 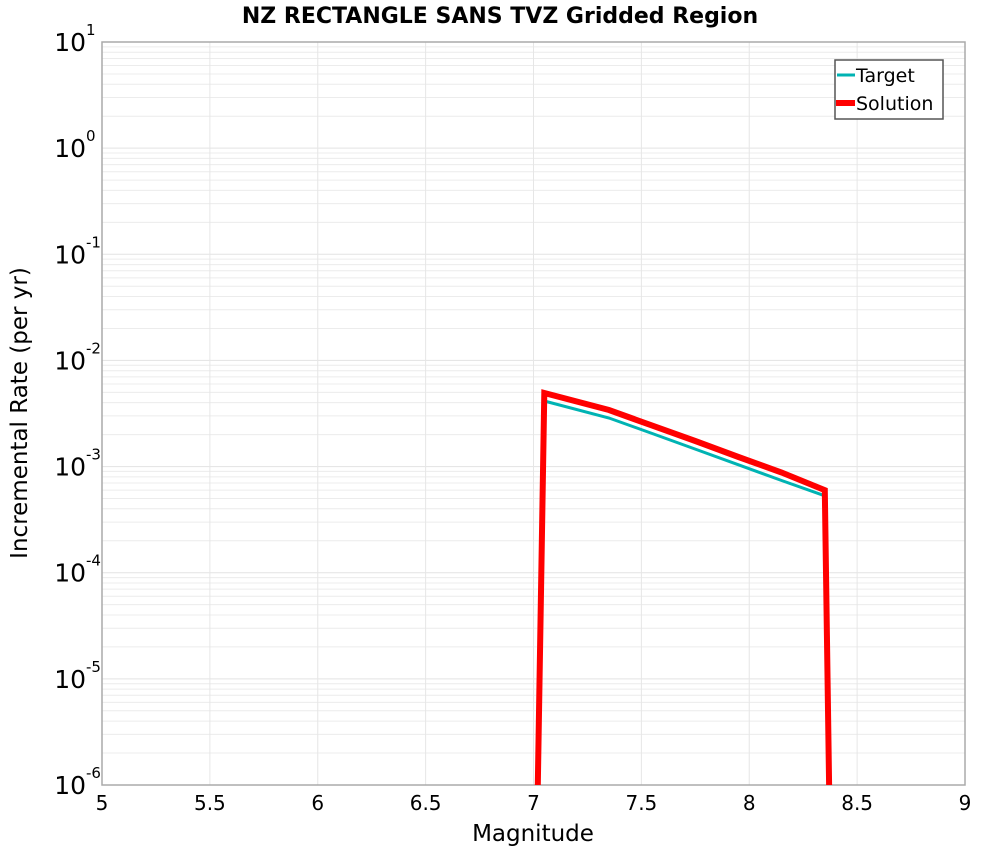 What do you see at coordinates (91, 136) in the screenshot?
I see `y-tick-exponent: 0` at bounding box center [91, 136].